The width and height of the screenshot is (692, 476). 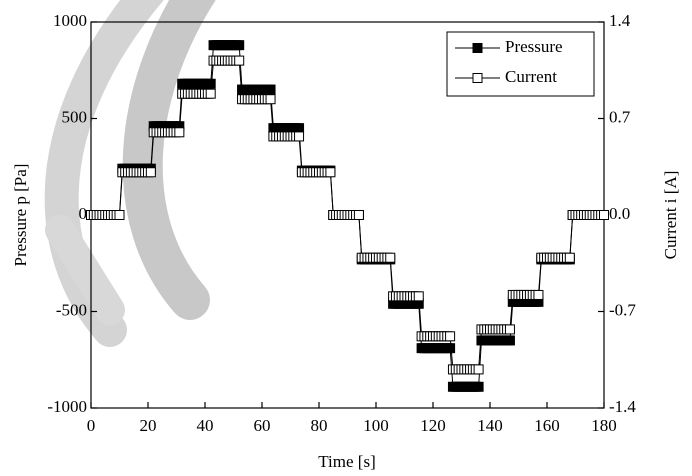 I want to click on x-tick-label: 40, so click(x=205, y=425).